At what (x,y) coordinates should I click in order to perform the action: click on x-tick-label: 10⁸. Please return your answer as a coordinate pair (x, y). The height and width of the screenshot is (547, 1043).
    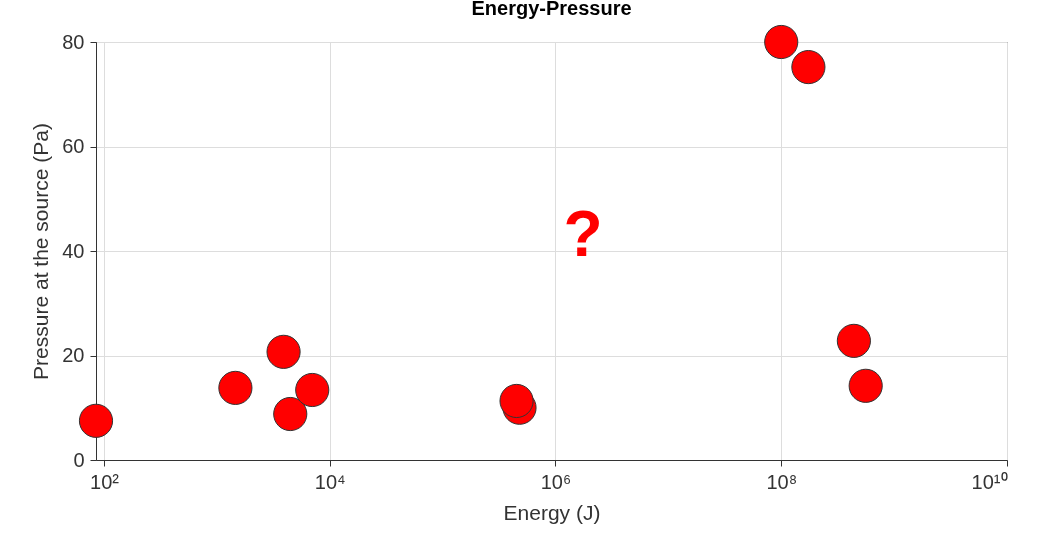
    Looking at the image, I should click on (782, 481).